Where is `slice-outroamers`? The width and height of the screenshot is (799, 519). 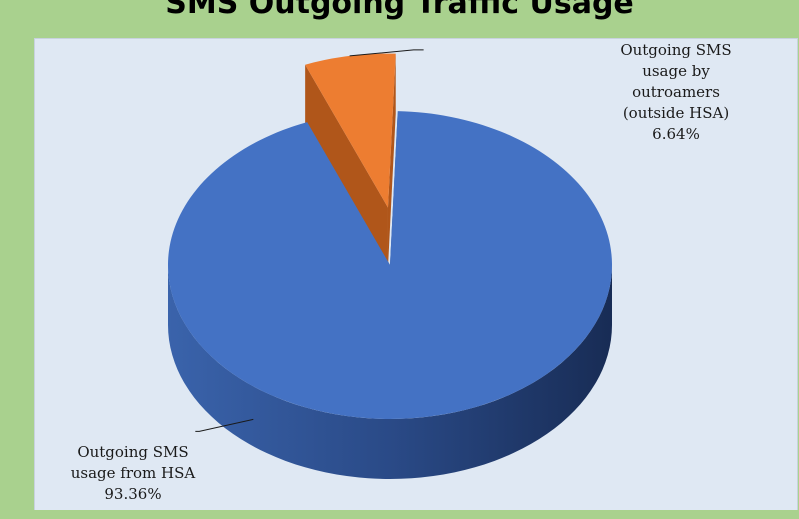 slice-outroamers is located at coordinates (350, 130).